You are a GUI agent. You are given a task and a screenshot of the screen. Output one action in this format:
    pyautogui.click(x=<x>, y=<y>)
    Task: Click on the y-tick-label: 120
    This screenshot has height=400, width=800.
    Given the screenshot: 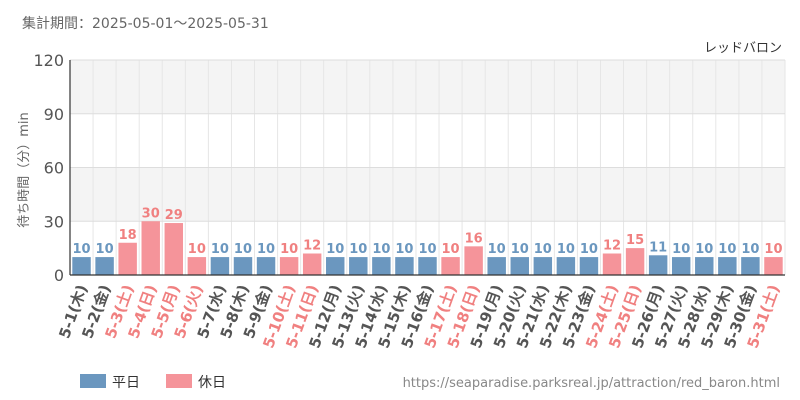 What is the action you would take?
    pyautogui.click(x=48, y=60)
    